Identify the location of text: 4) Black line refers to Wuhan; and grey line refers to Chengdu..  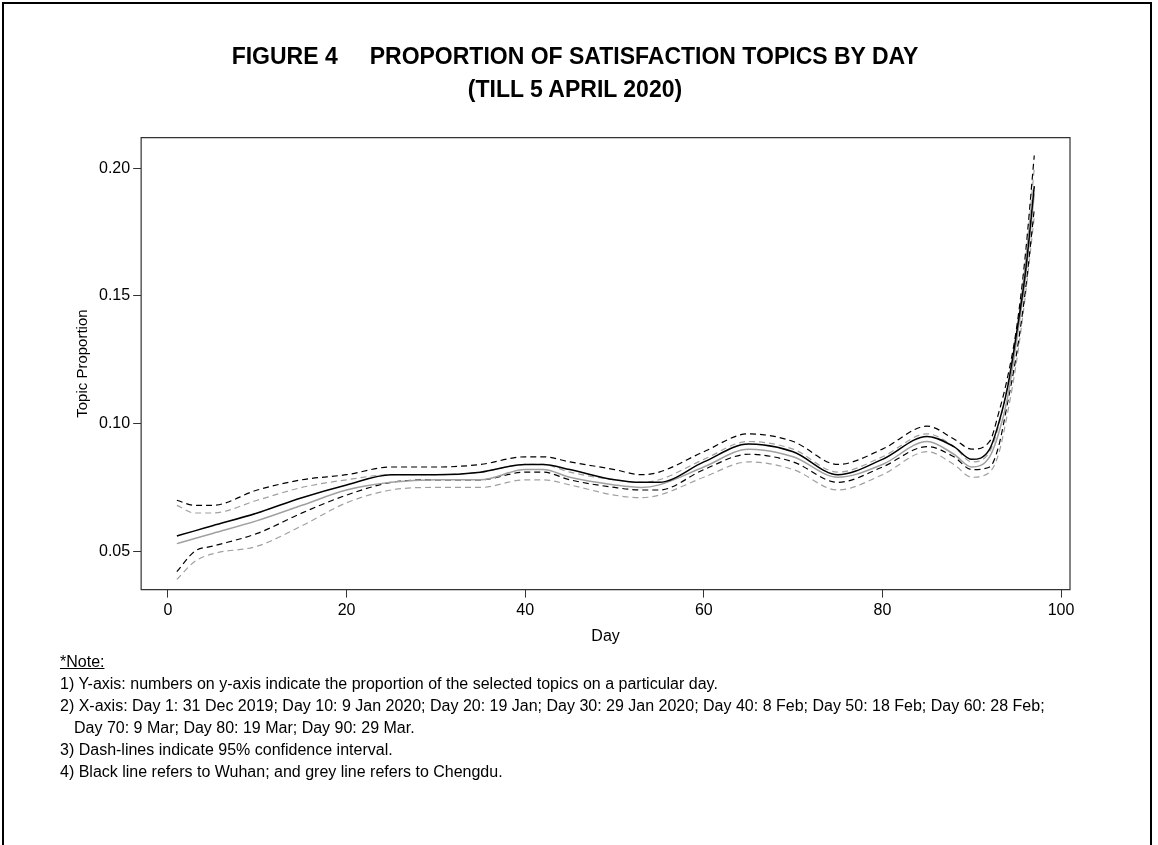
(282, 772).